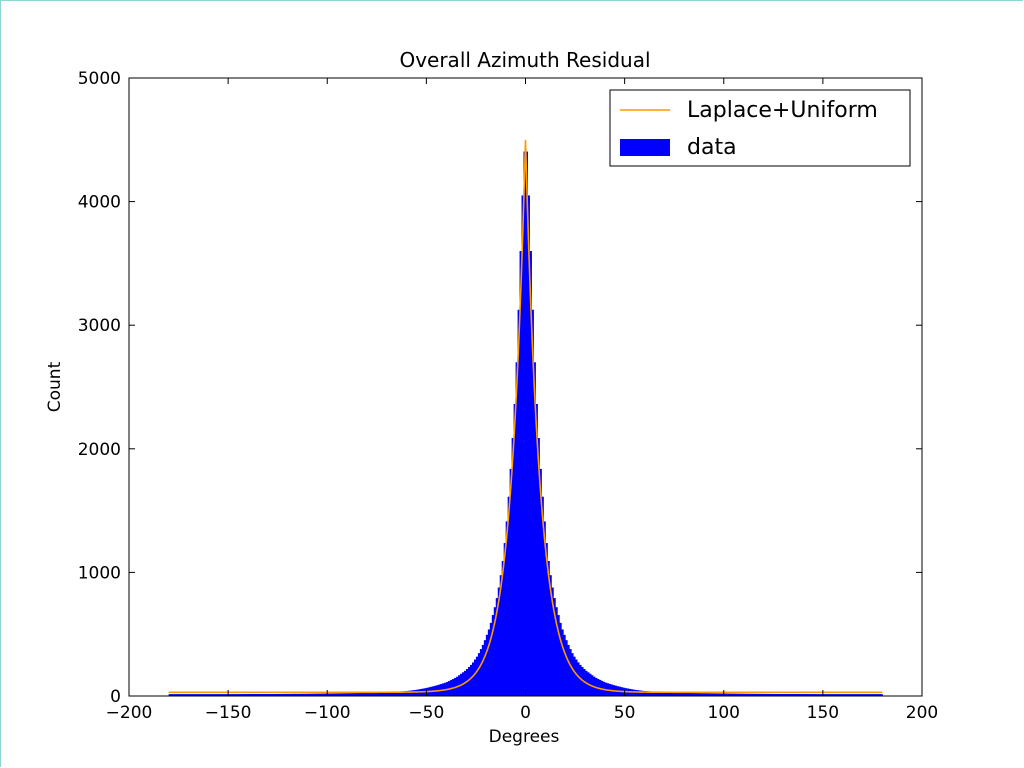 This screenshot has height=768, width=1024. Describe the element at coordinates (99, 450) in the screenshot. I see `y-tick-label: 2000` at that location.